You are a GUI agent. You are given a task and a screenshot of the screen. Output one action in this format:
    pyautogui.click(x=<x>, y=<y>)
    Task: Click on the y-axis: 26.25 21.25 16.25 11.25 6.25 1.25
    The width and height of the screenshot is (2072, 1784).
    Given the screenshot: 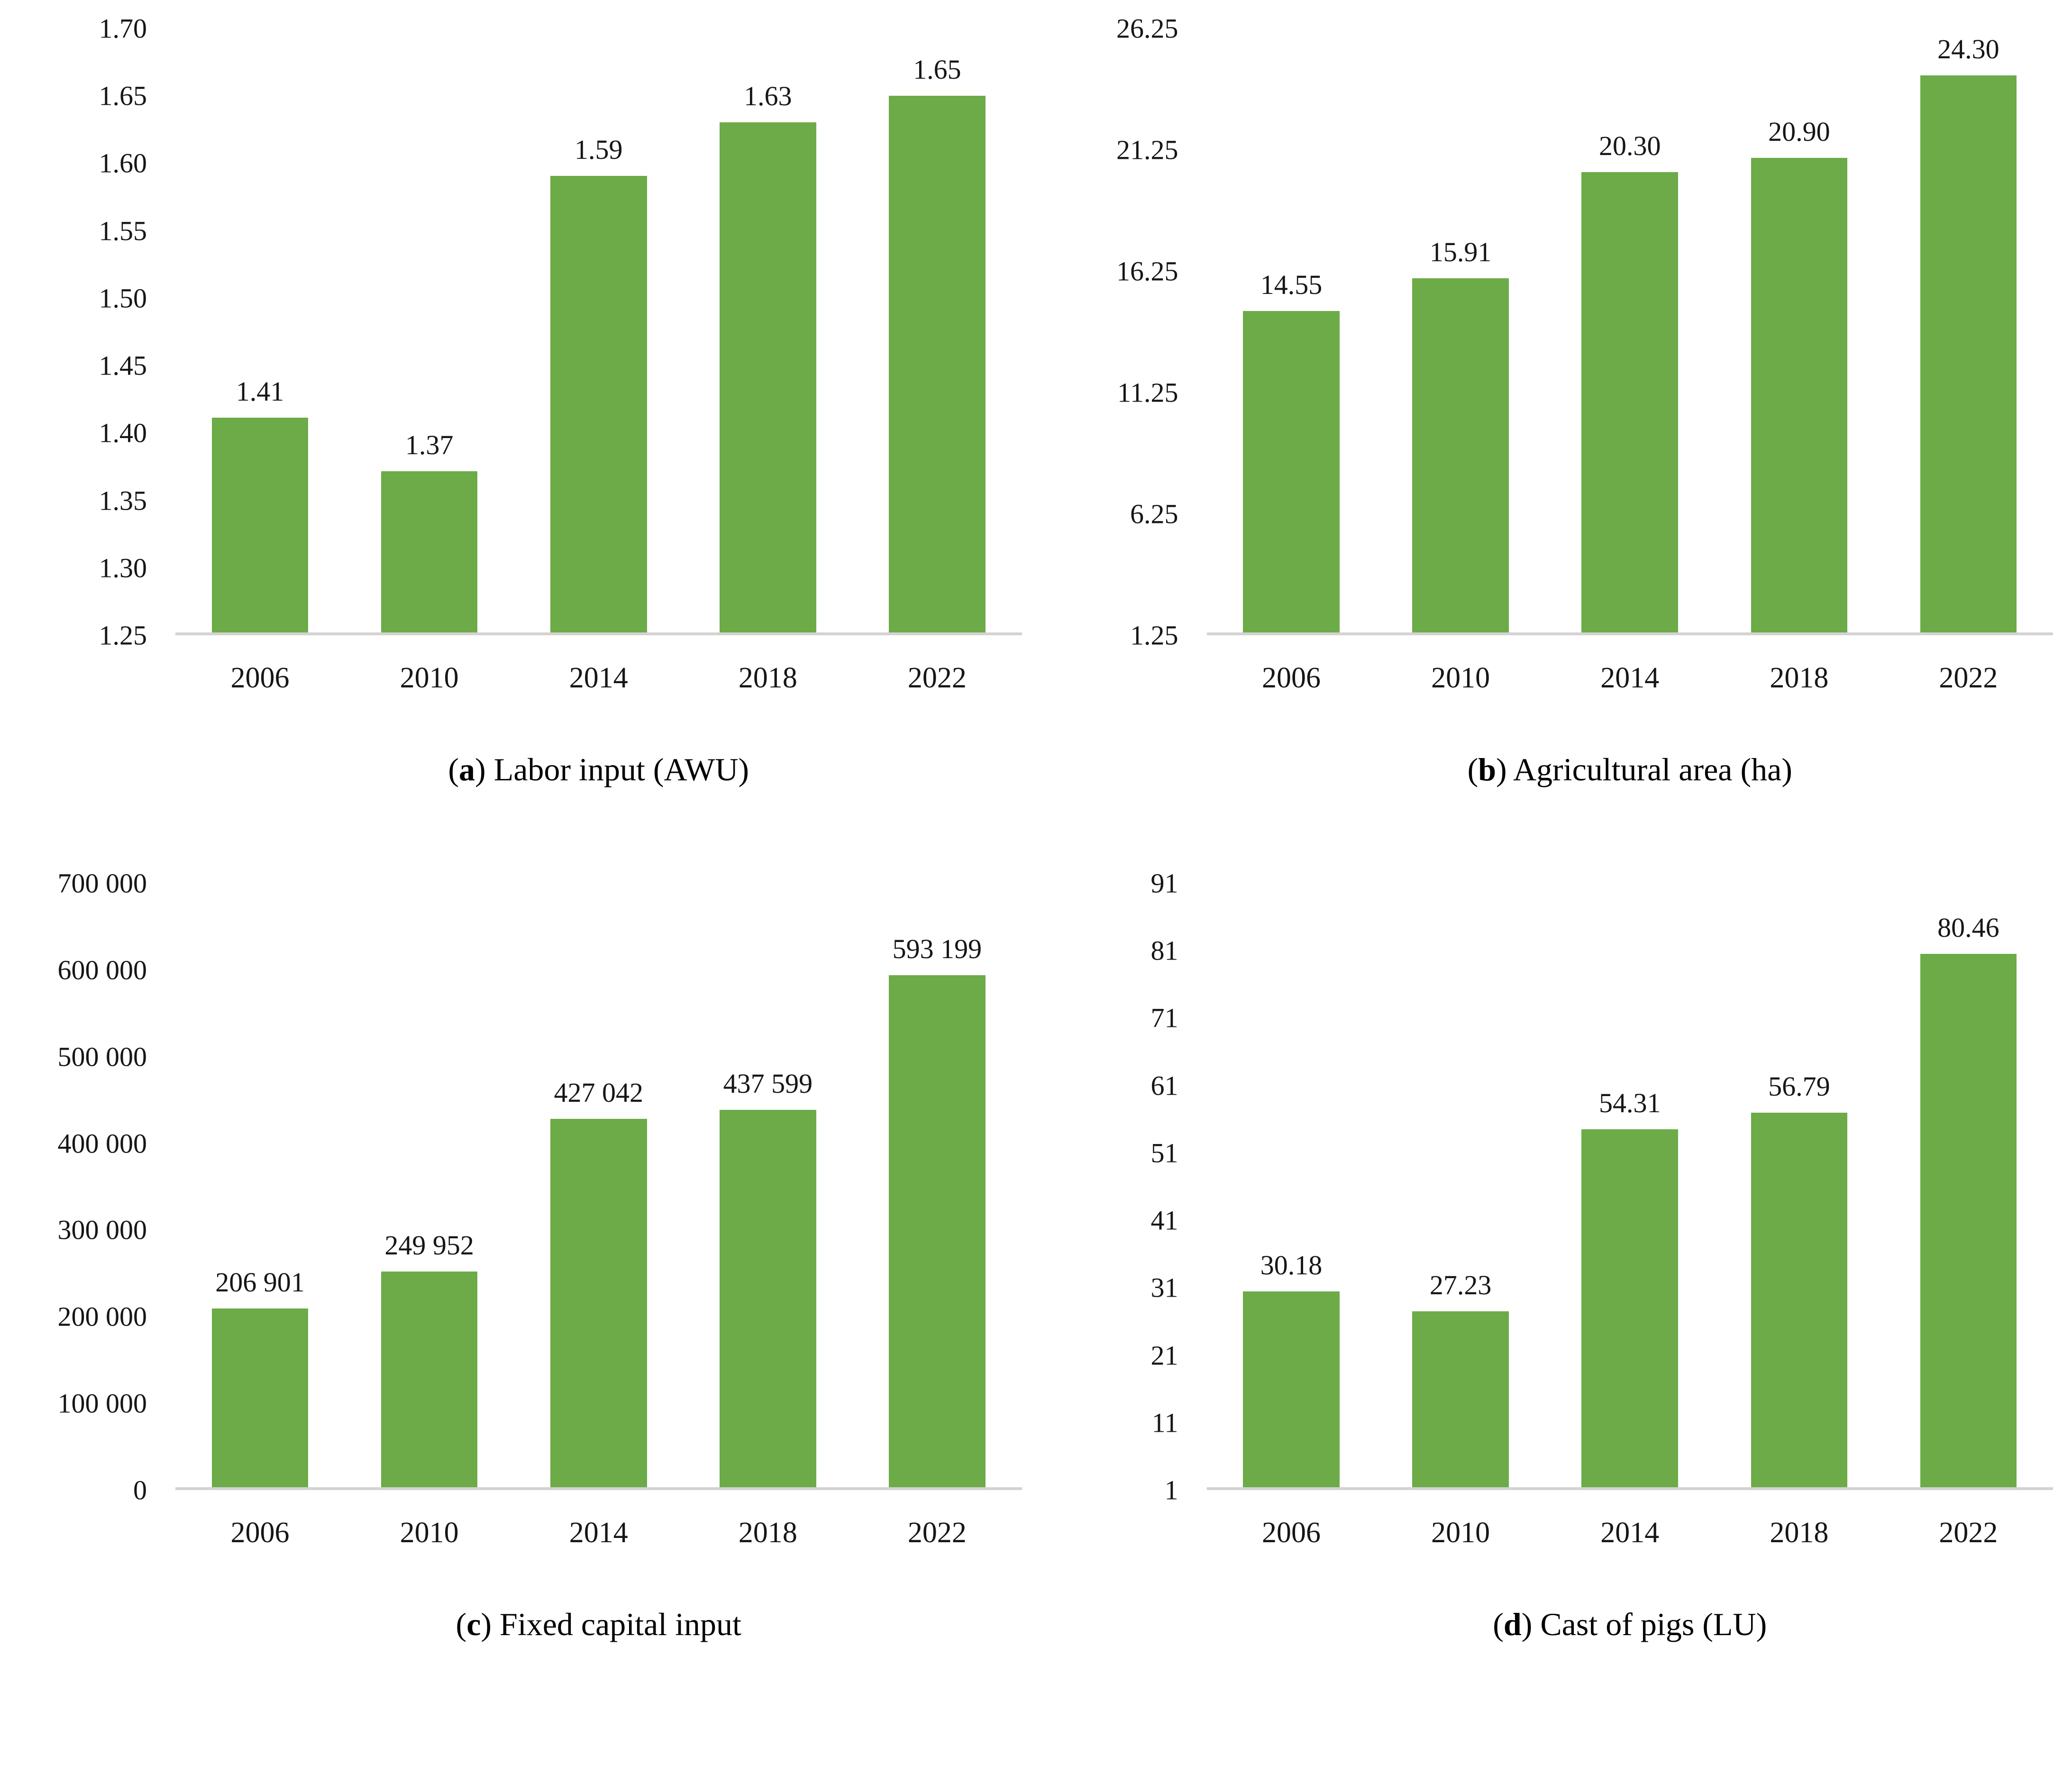 What is the action you would take?
    pyautogui.click(x=1128, y=332)
    